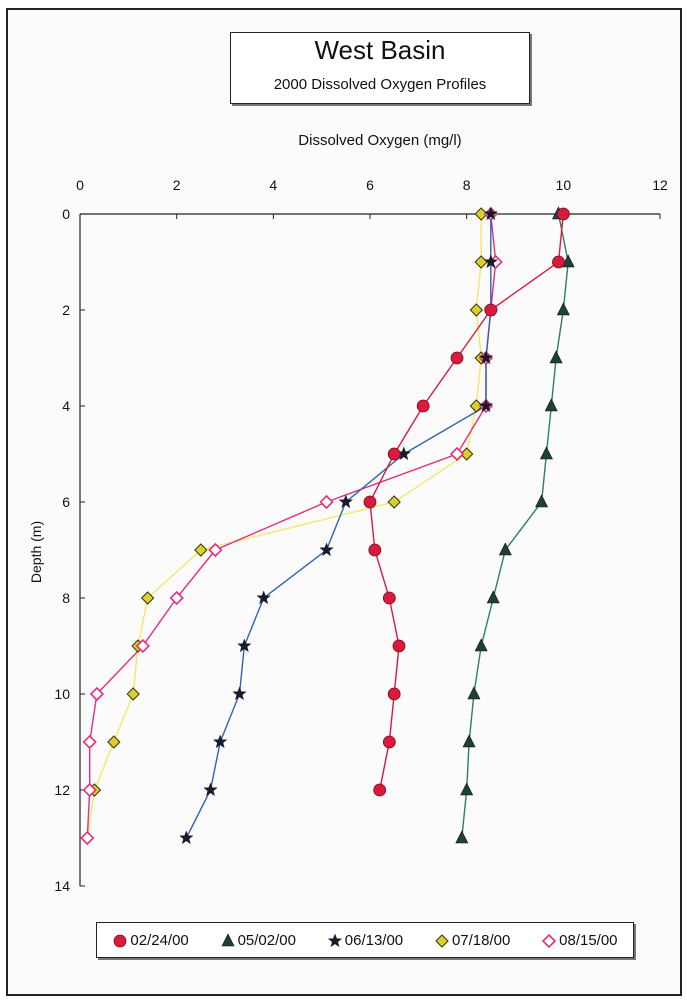 Image resolution: width=687 pixels, height=1004 pixels. I want to click on y-tick-label: 8, so click(66, 598).